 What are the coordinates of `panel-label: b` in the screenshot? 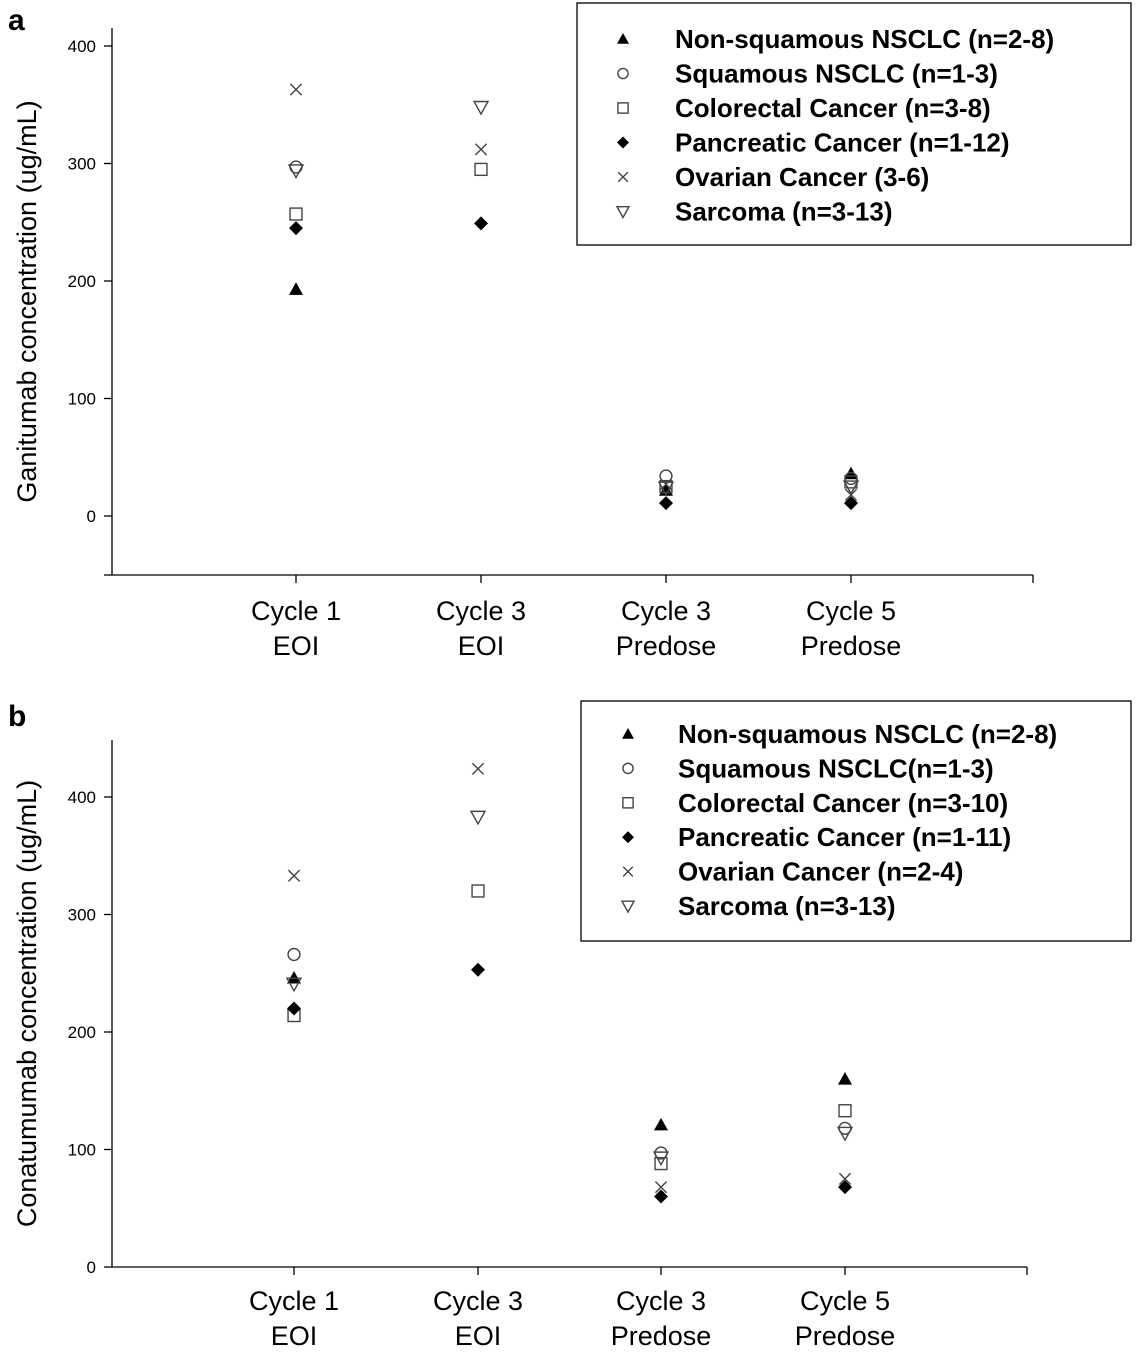 It's located at (17, 716).